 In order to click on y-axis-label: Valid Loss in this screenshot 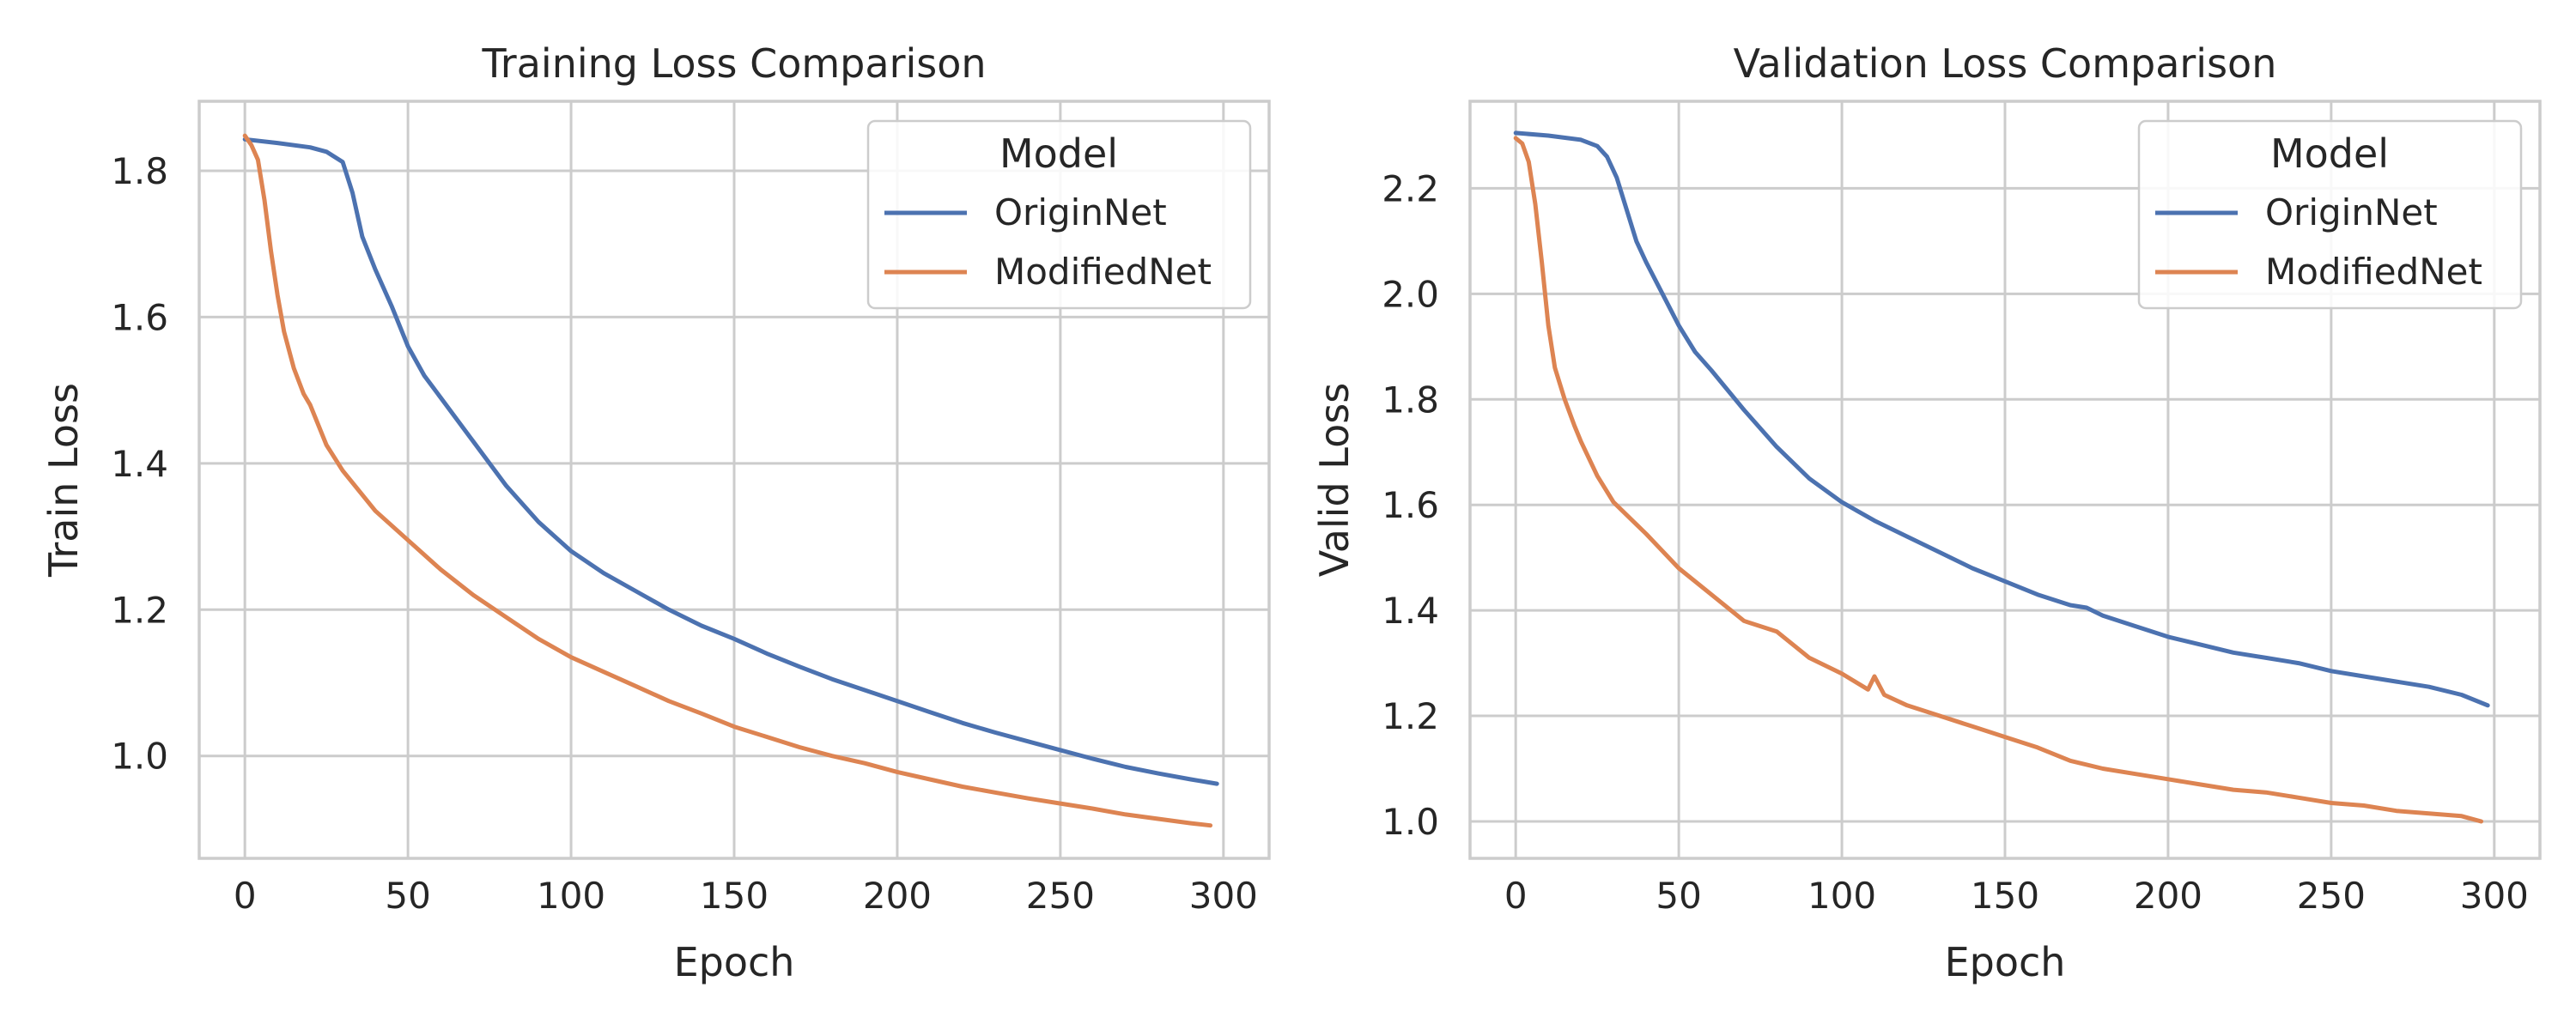, I will do `click(1334, 480)`.